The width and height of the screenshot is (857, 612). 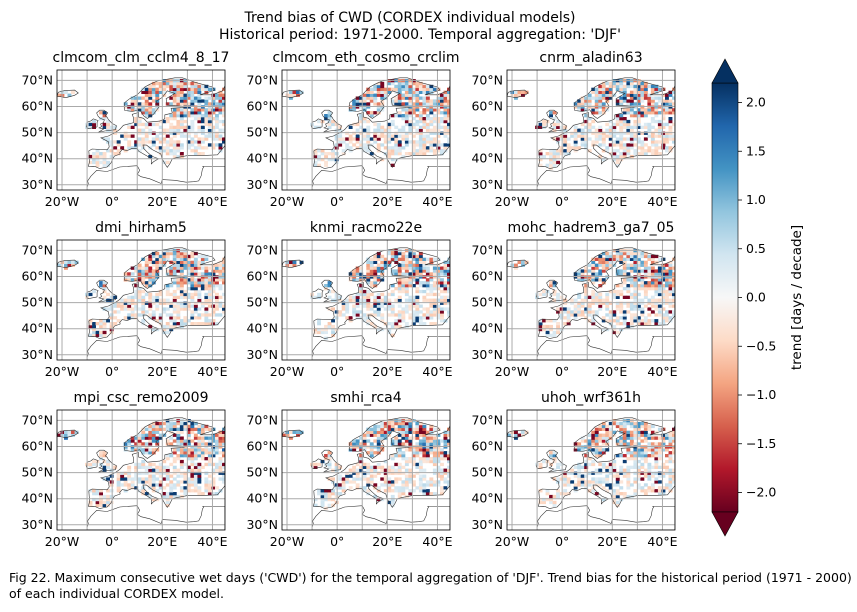 What do you see at coordinates (487, 446) in the screenshot?
I see `lat-tick-label: 60°N` at bounding box center [487, 446].